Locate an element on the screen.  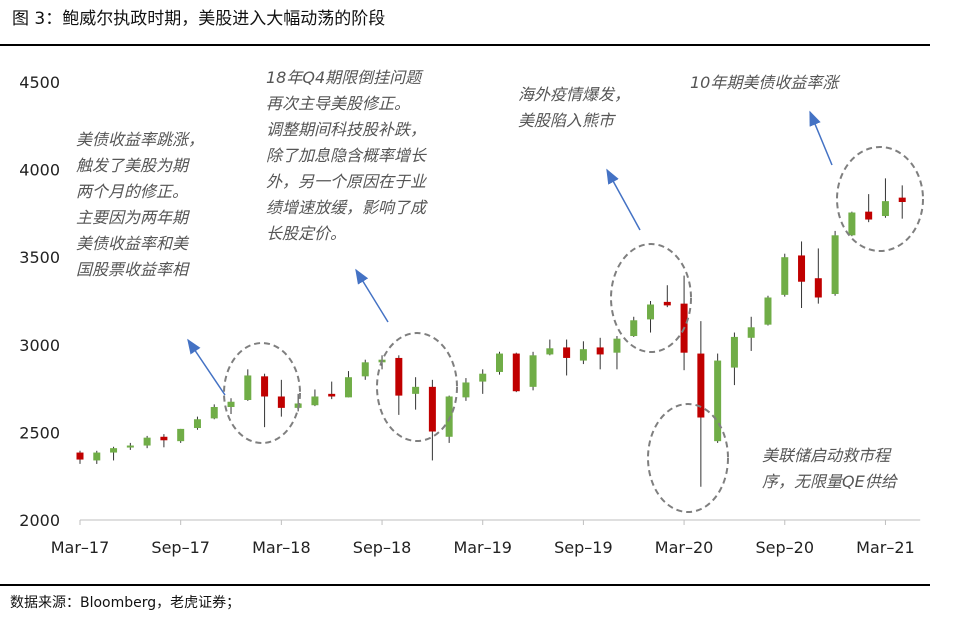
annotation-line: 海外疫情爆发， is located at coordinates (574, 94).